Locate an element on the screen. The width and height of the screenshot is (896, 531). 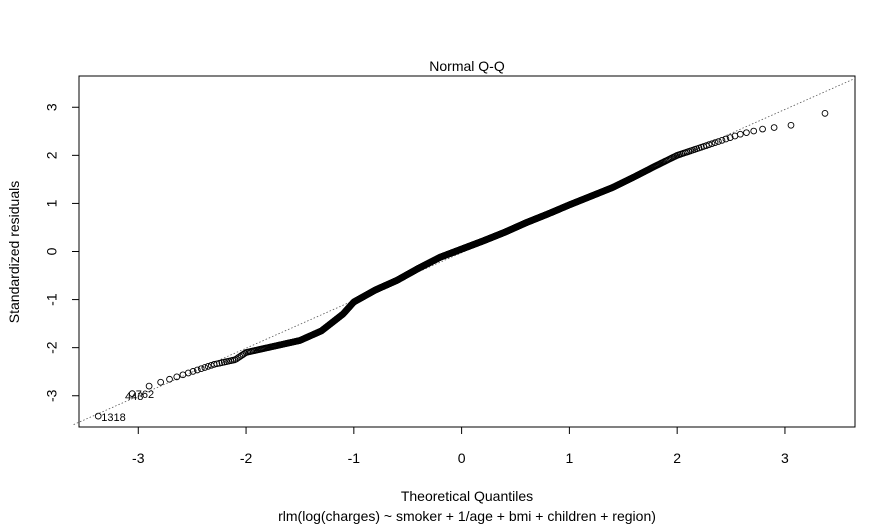
y-tick-label: 0 is located at coordinates (52, 251).